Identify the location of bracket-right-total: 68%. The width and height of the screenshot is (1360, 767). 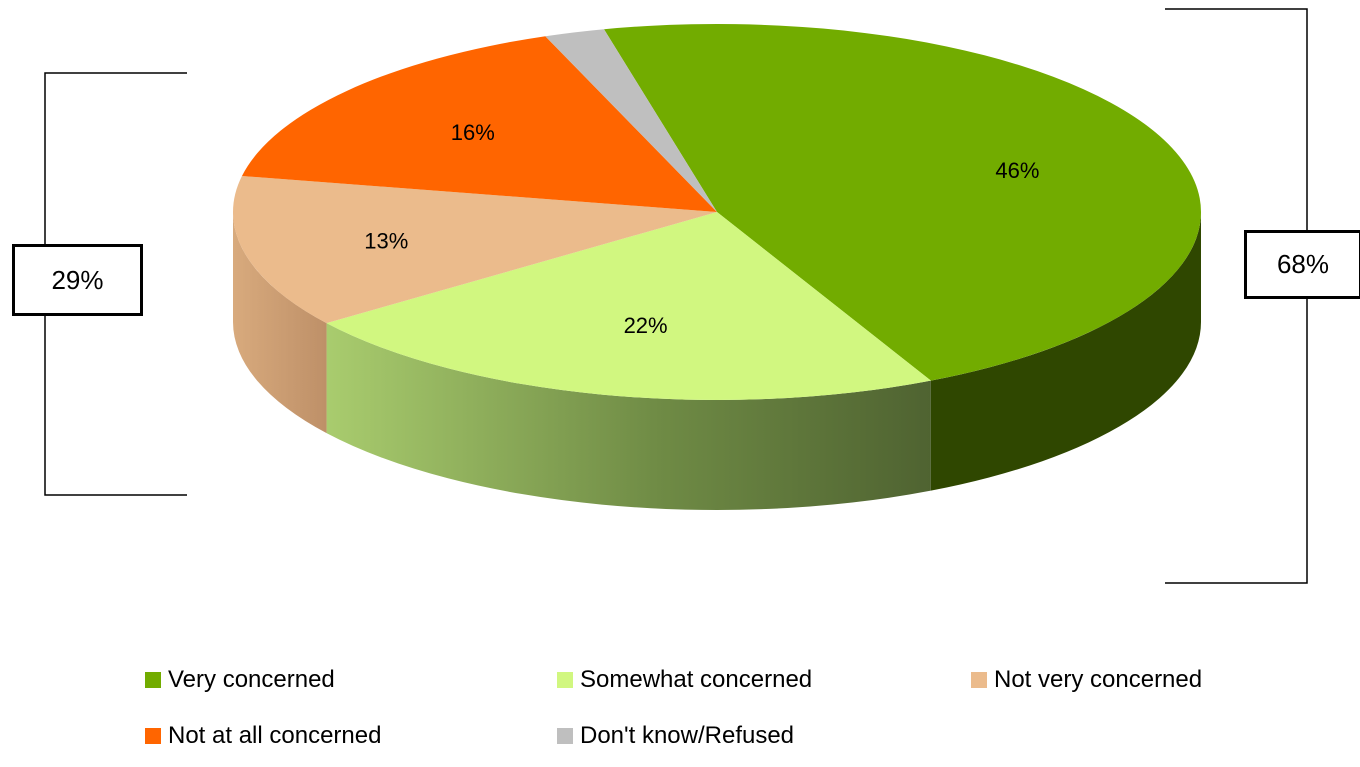
(1302, 264).